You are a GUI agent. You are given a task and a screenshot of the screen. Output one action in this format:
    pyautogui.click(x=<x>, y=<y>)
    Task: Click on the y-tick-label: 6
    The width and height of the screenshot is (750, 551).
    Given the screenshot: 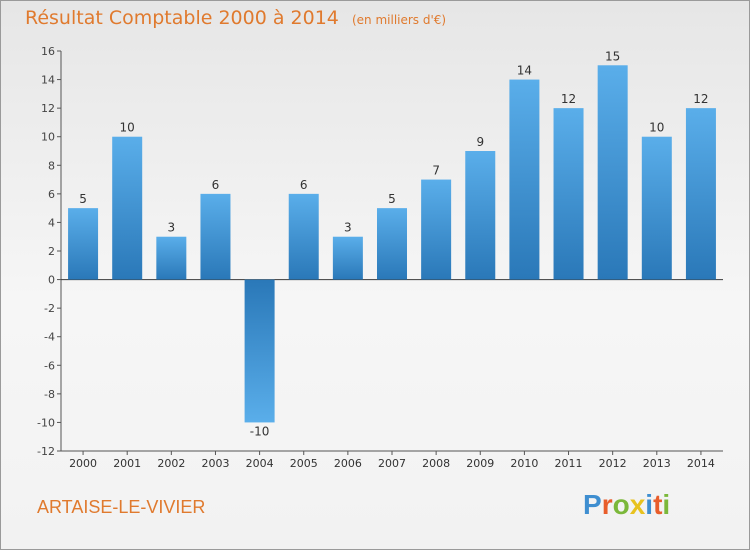 What is the action you would take?
    pyautogui.click(x=51, y=194)
    